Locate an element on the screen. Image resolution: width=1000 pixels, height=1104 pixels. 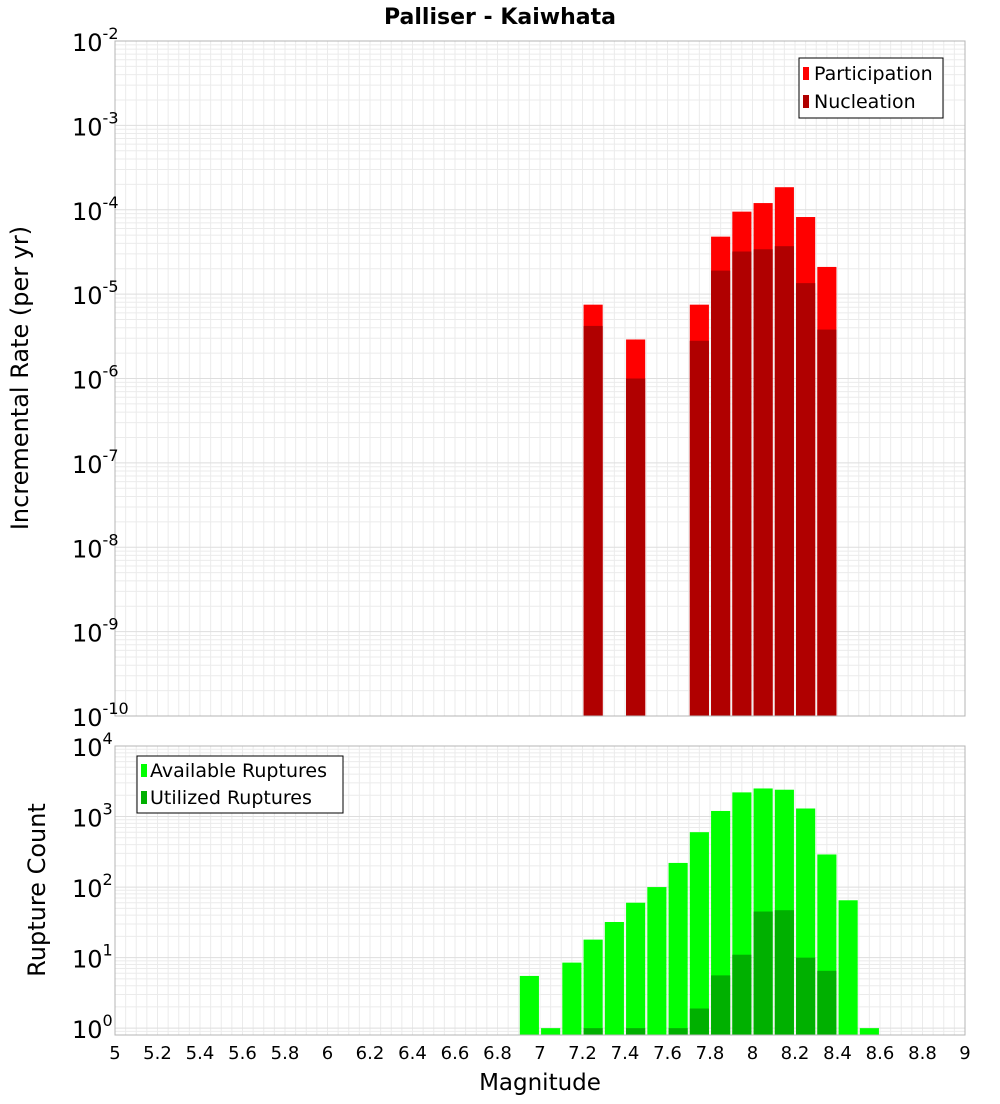
top-bars is located at coordinates (710, 451).